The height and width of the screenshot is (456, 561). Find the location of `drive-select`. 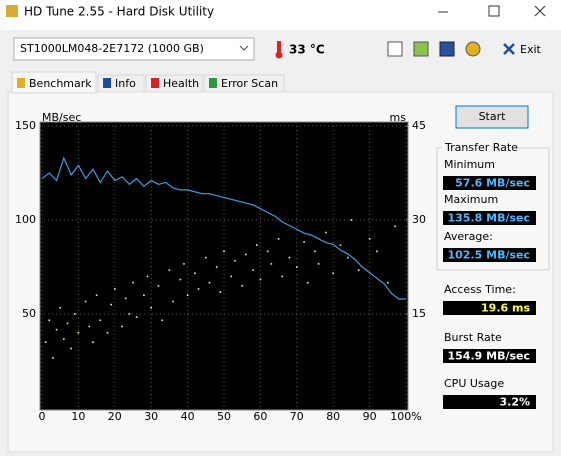

drive-select is located at coordinates (134, 49).